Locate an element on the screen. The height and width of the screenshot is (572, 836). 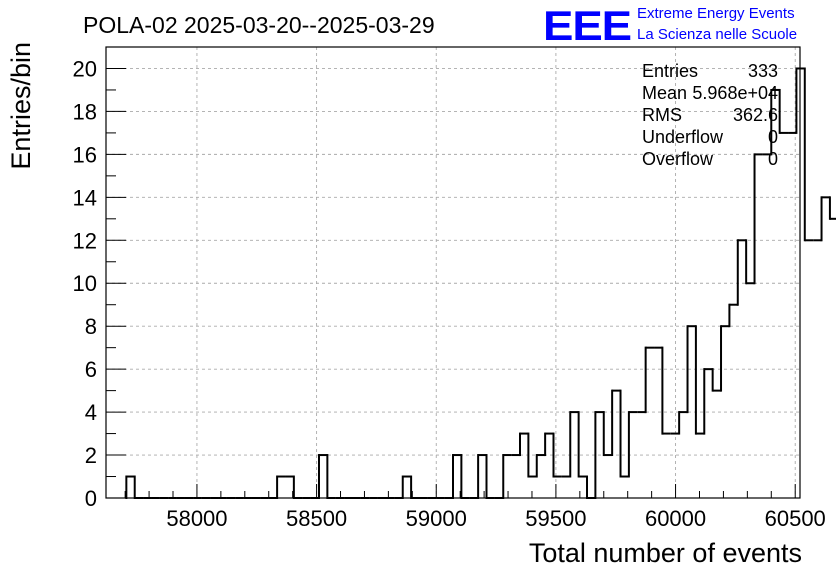
y-tick-label: 14 is located at coordinates (85, 197).